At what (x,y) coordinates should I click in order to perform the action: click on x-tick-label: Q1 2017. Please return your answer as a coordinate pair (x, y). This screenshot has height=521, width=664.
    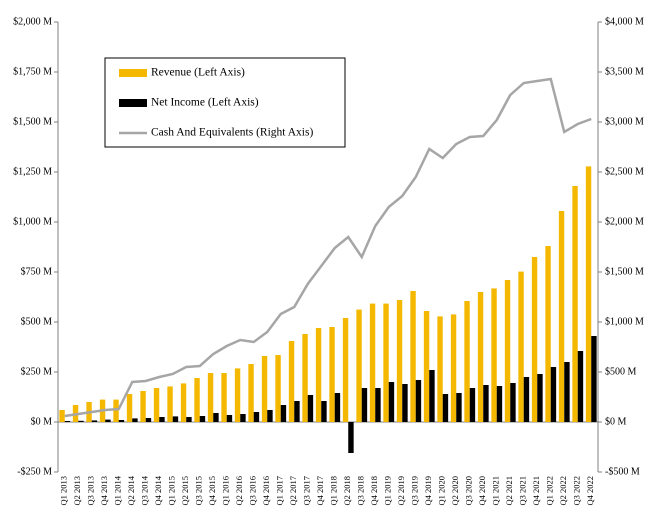
    Looking at the image, I should click on (280, 491).